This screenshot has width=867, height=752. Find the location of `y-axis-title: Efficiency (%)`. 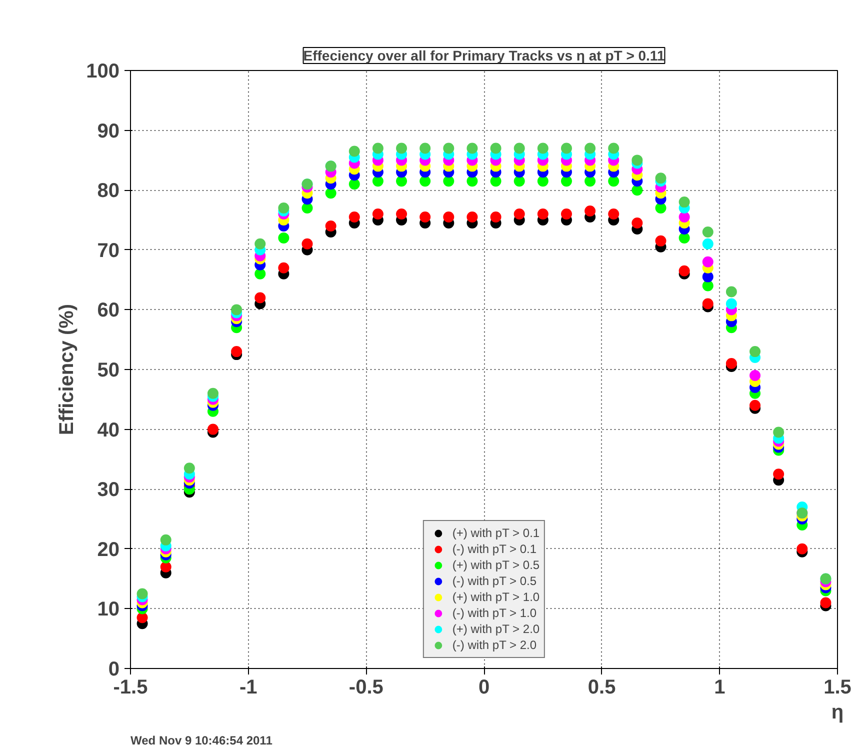

y-axis-title: Efficiency (%) is located at coordinates (67, 370).